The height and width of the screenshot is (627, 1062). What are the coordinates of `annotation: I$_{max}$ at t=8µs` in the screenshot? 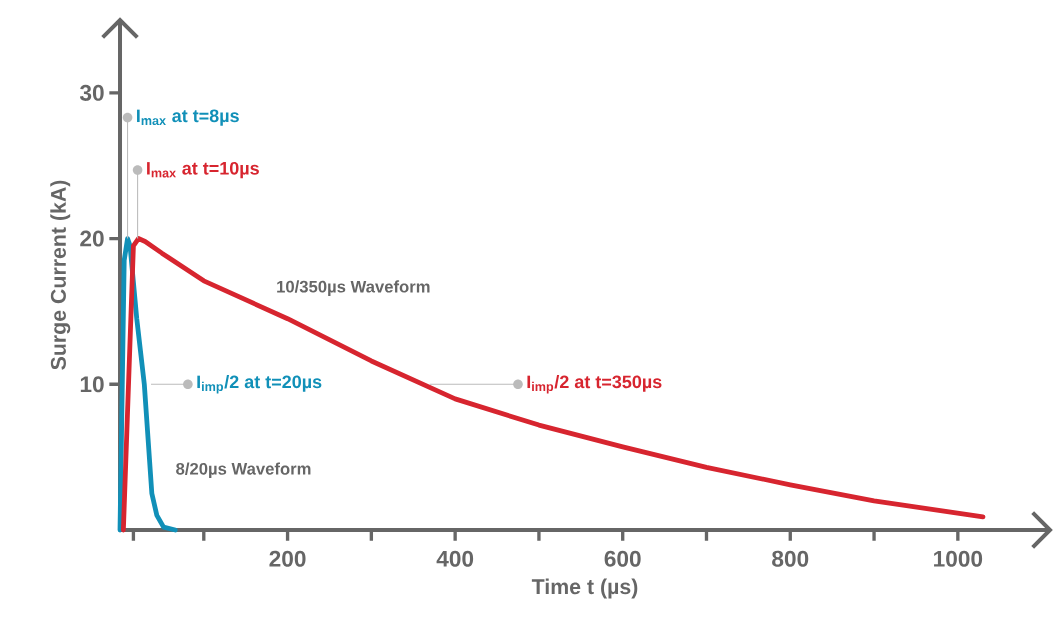 It's located at (188, 117).